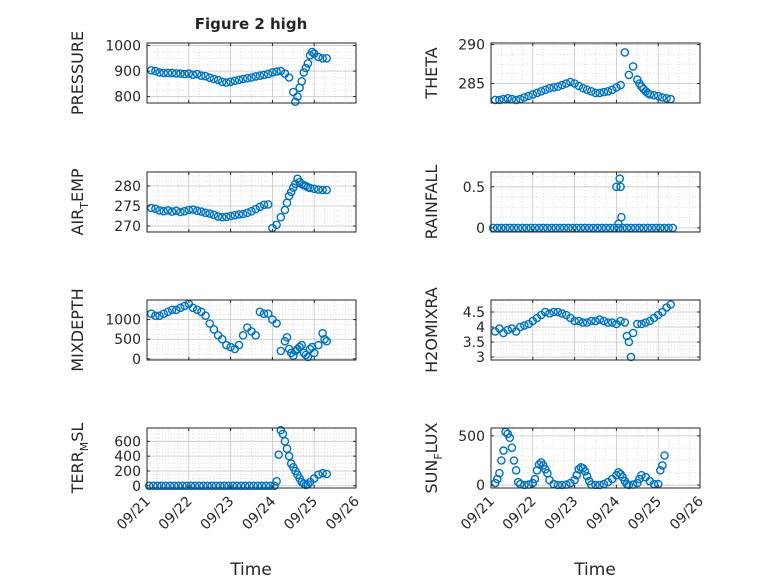  Describe the element at coordinates (431, 202) in the screenshot. I see `ylabel-3: RAINFALL` at that location.